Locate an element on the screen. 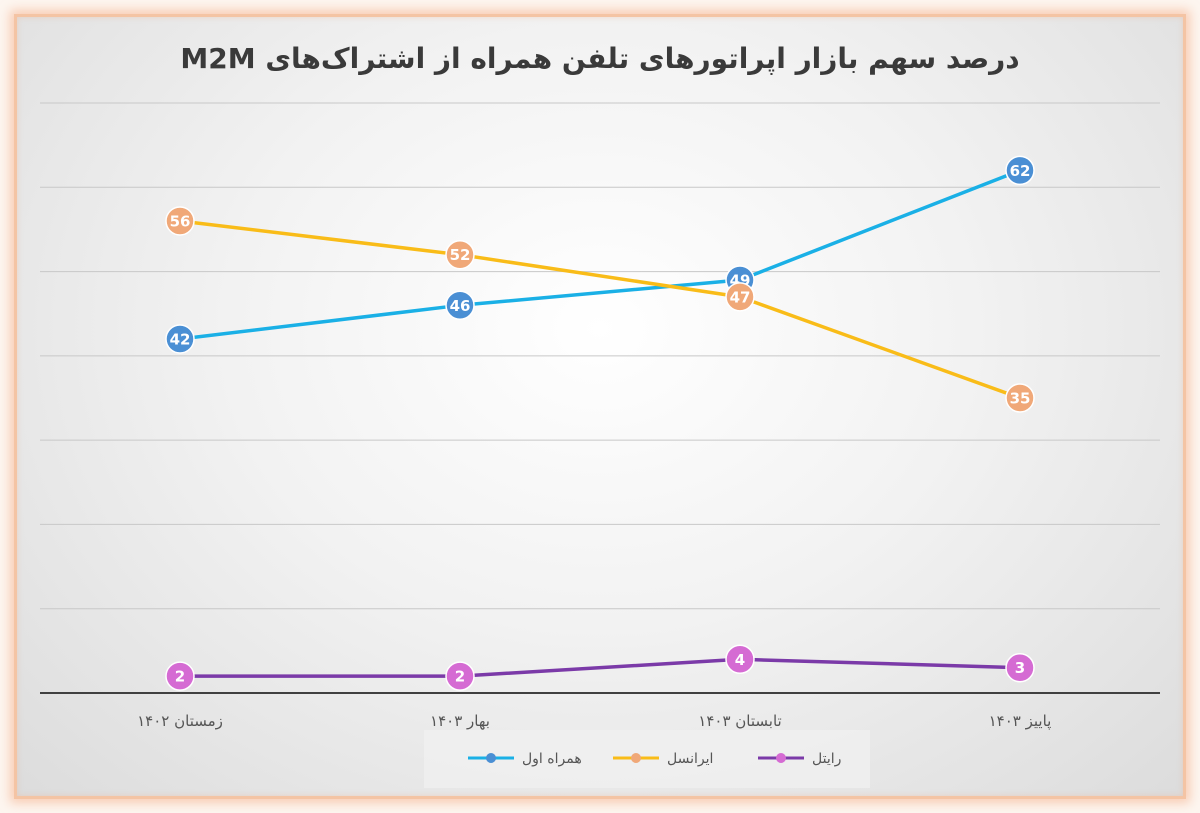  data-label: 3 is located at coordinates (1020, 668).